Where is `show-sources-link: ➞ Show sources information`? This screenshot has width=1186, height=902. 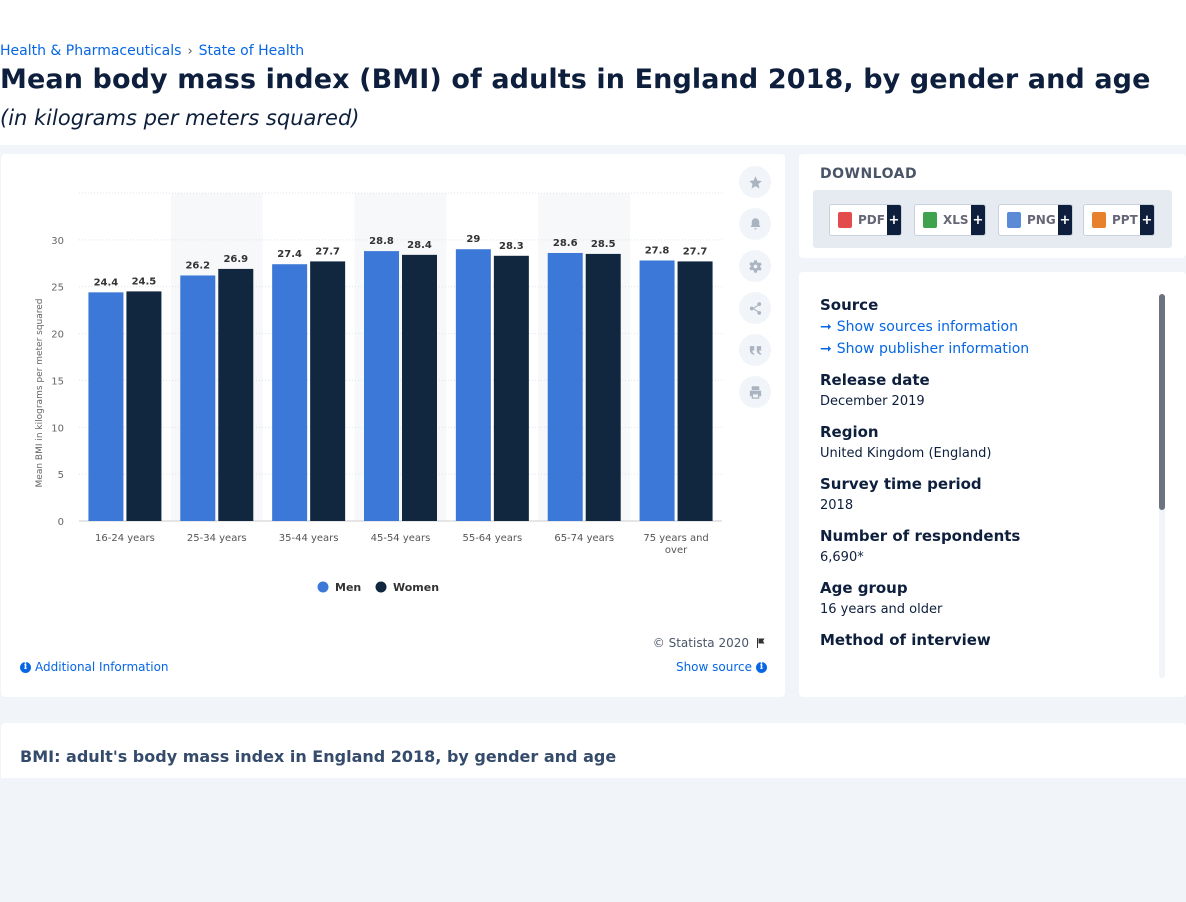 show-sources-link: ➞ Show sources information is located at coordinates (985, 327).